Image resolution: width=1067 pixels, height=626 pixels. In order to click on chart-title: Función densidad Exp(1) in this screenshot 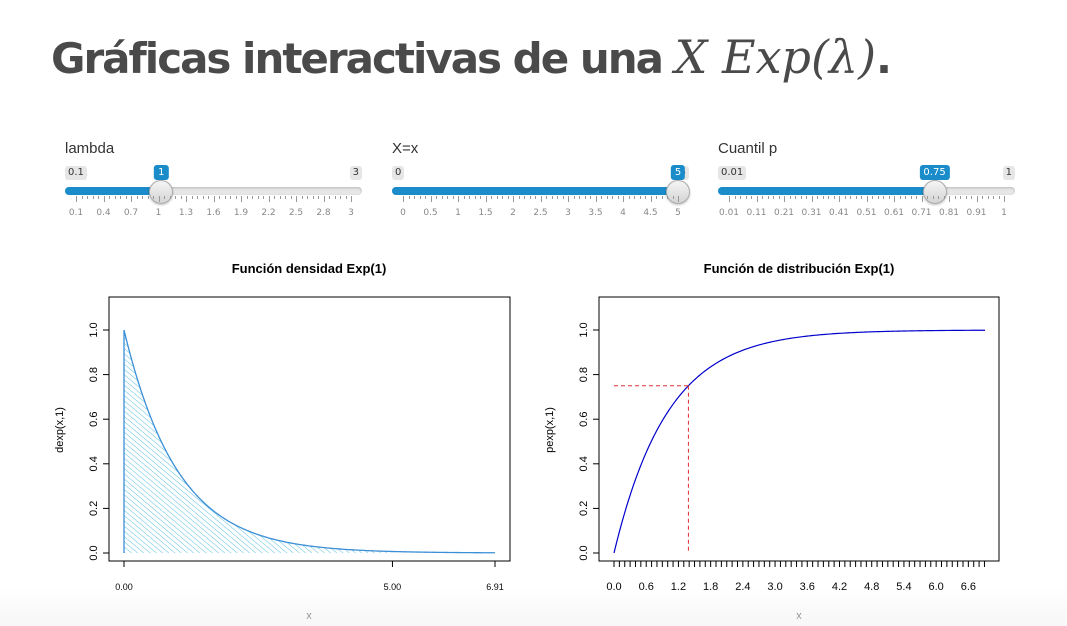, I will do `click(309, 268)`.